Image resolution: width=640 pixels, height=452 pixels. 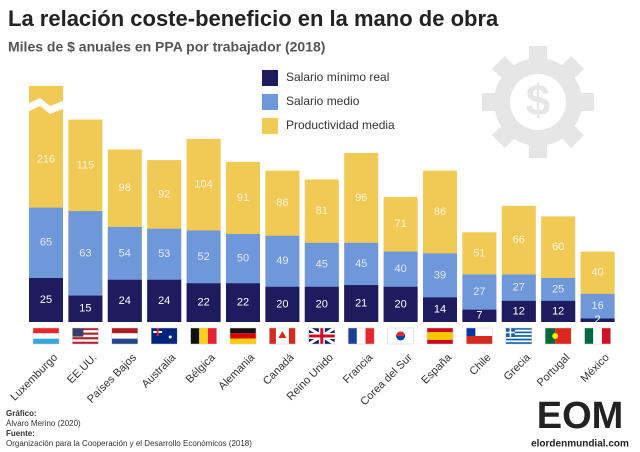 What do you see at coordinates (361, 198) in the screenshot?
I see `value-label: 96` at bounding box center [361, 198].